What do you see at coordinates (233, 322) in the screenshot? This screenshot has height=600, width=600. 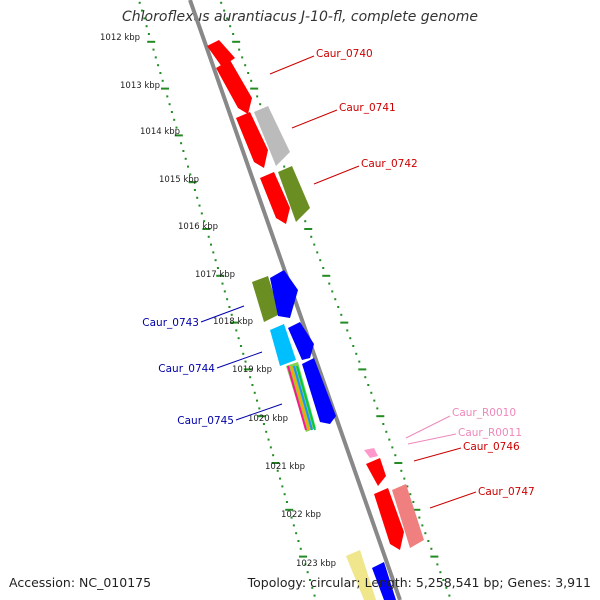 I see `kbp-tick-label: 1018 kbp` at bounding box center [233, 322].